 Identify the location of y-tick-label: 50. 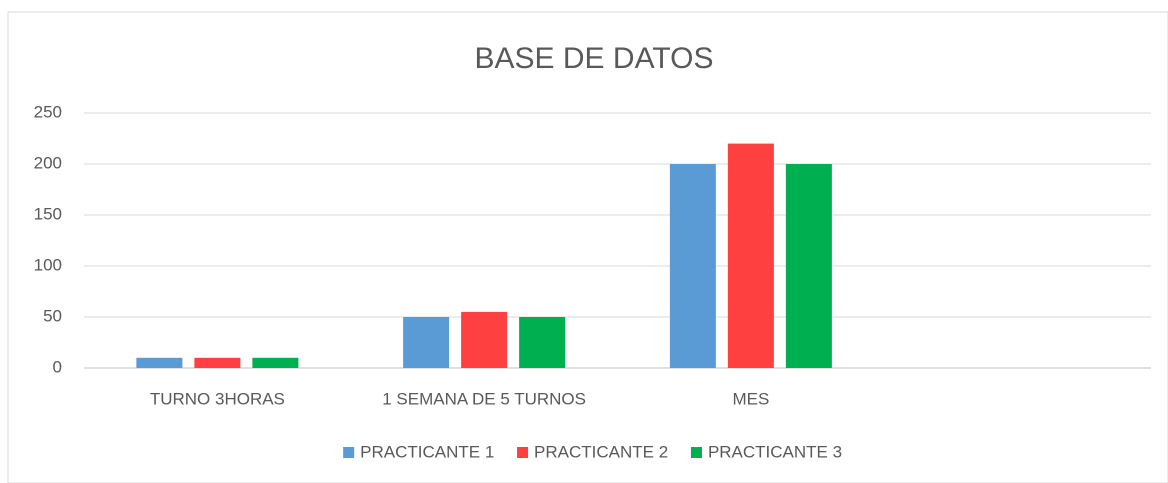
(52, 315).